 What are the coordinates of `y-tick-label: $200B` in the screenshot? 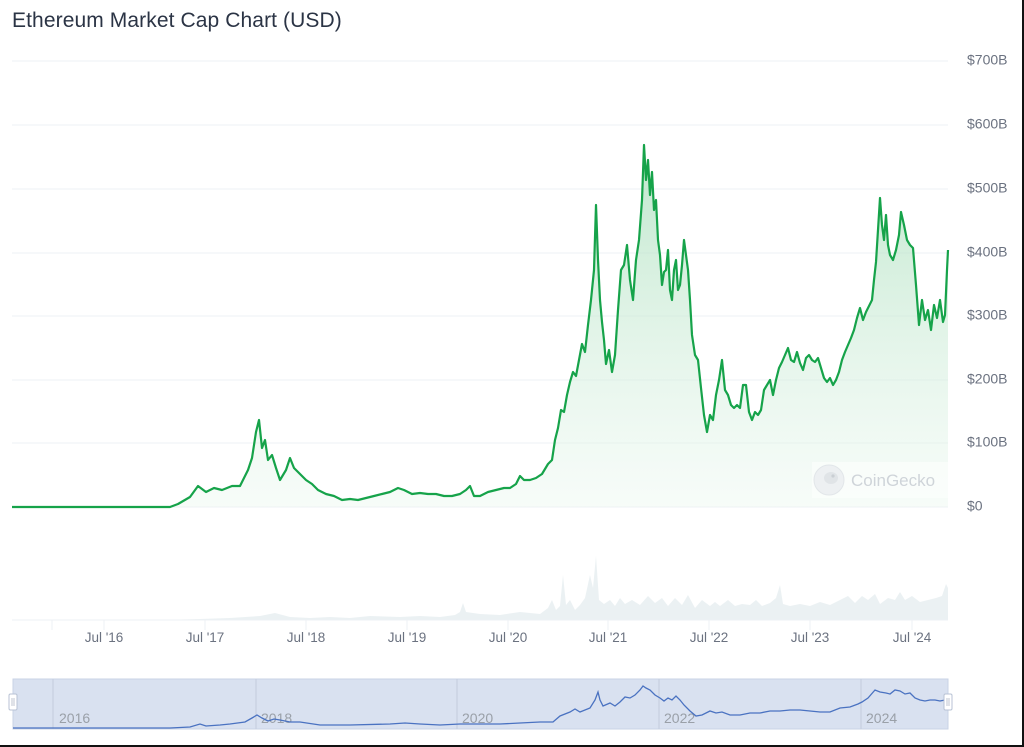 It's located at (987, 379).